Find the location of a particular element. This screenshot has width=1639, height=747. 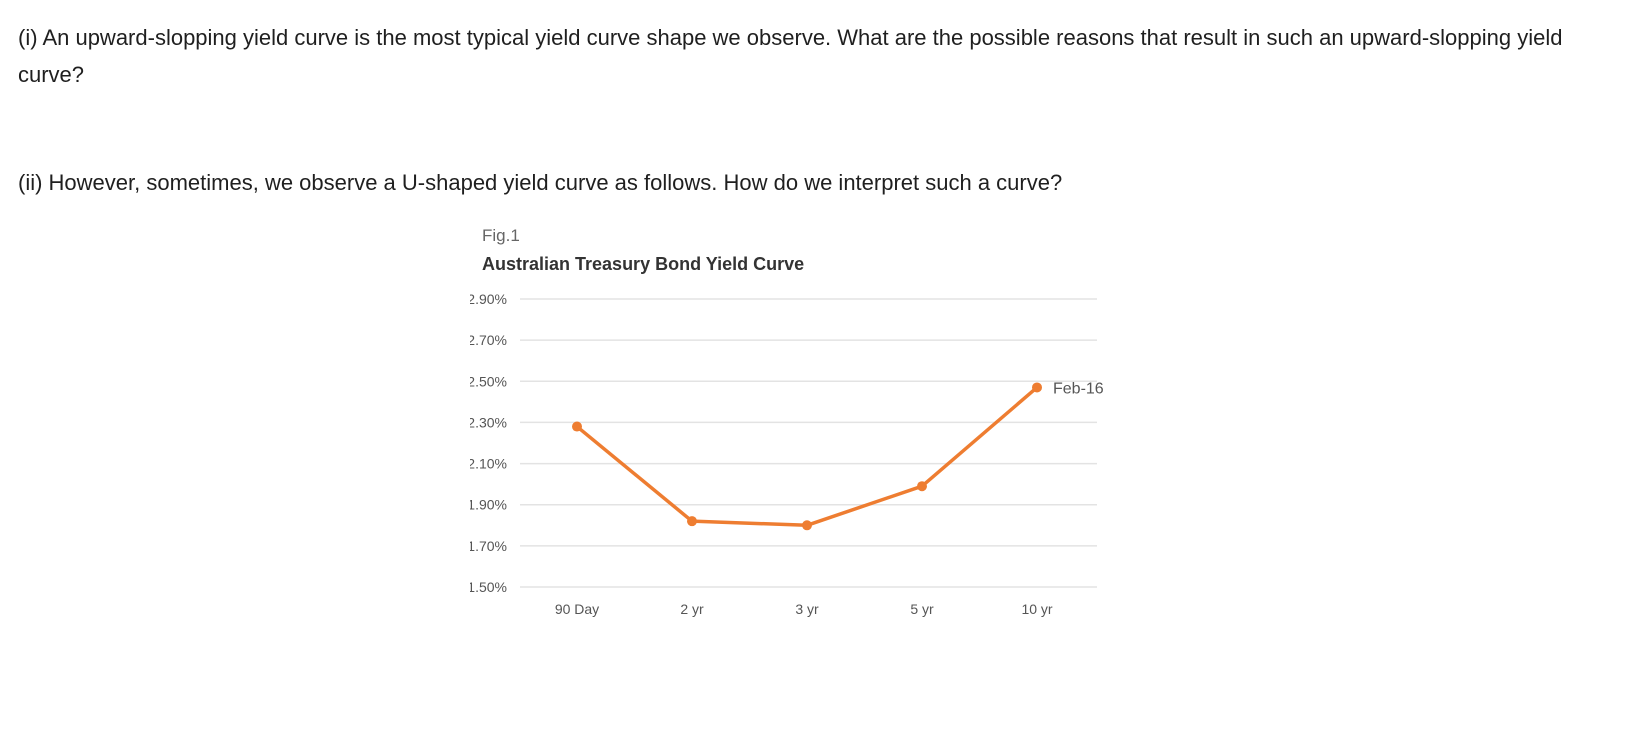

y-tick-label: 1.70% is located at coordinates (488, 546).